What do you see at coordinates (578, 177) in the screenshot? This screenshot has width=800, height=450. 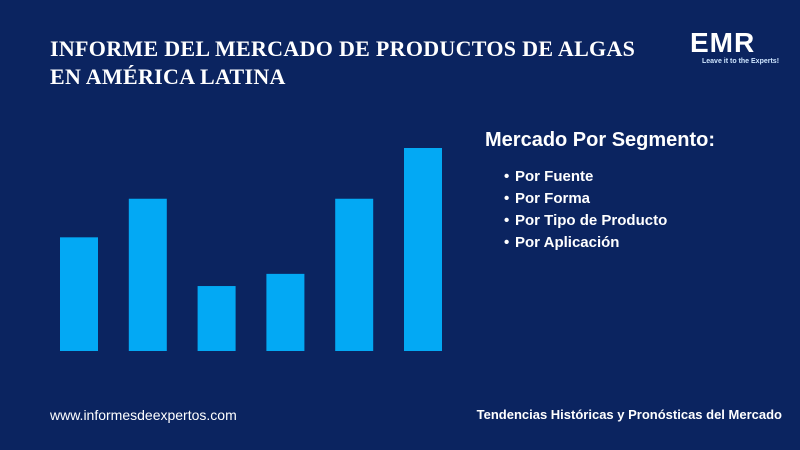 I see `segment-item: Por Fuente` at bounding box center [578, 177].